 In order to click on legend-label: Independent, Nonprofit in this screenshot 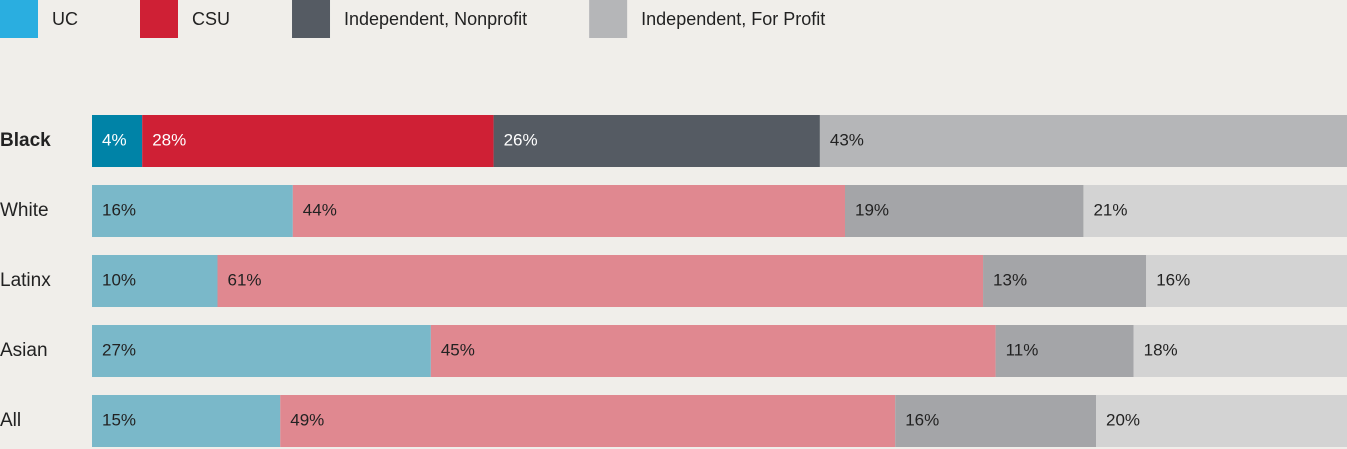, I will do `click(435, 19)`.